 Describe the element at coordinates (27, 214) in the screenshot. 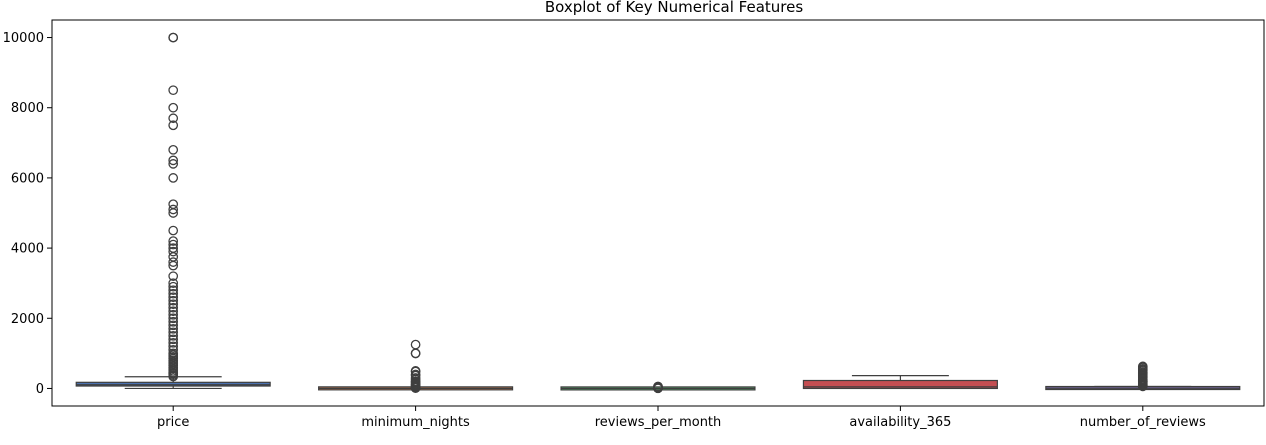

I see `y-axis: 0 2000 4000 6000 8000 10000` at that location.